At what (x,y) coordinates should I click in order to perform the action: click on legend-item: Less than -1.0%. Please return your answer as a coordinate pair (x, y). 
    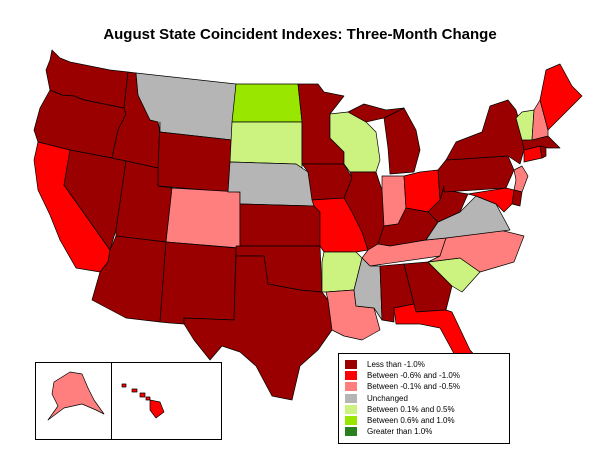
    Looking at the image, I should click on (427, 364).